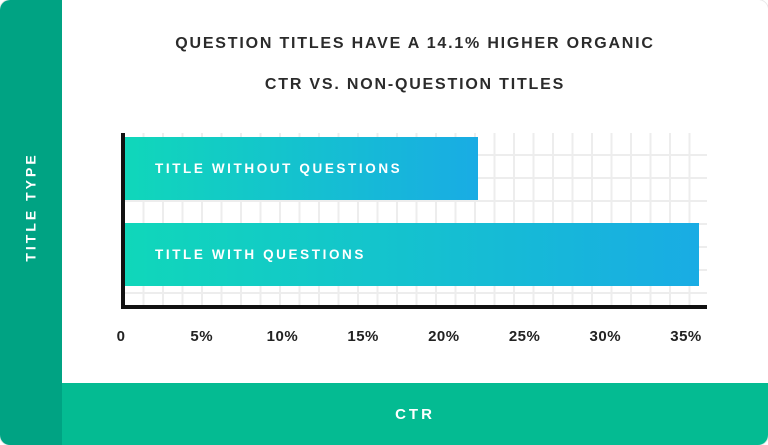 The width and height of the screenshot is (768, 445). I want to click on x-tick-label: 5%, so click(202, 336).